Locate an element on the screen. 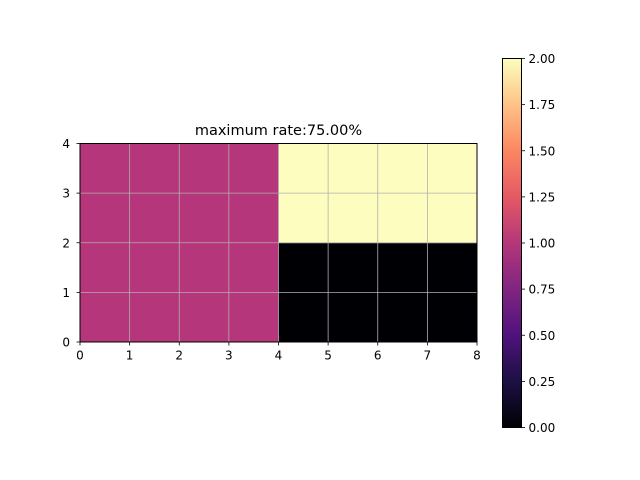 The width and height of the screenshot is (640, 480). y-axis: 0 1 2 3 4 is located at coordinates (71, 243).